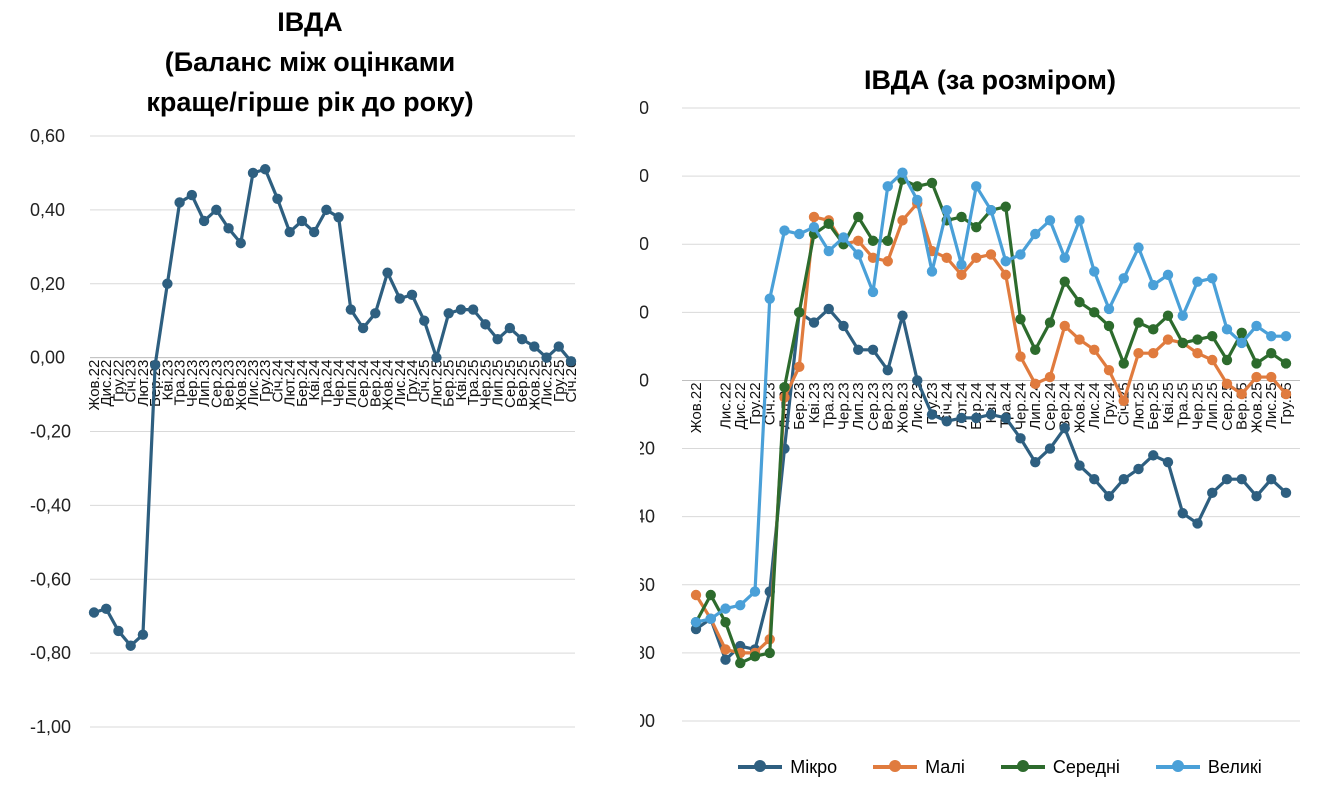 The image size is (1320, 796). I want to click on y-tick-label: 0,60, so click(47, 136).